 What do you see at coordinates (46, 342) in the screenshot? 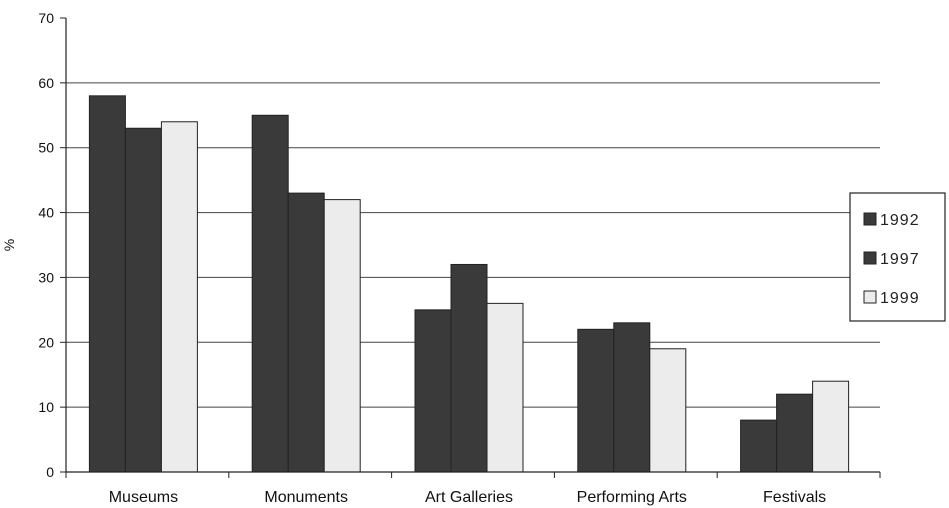
I see `y-tick-label: 20` at bounding box center [46, 342].